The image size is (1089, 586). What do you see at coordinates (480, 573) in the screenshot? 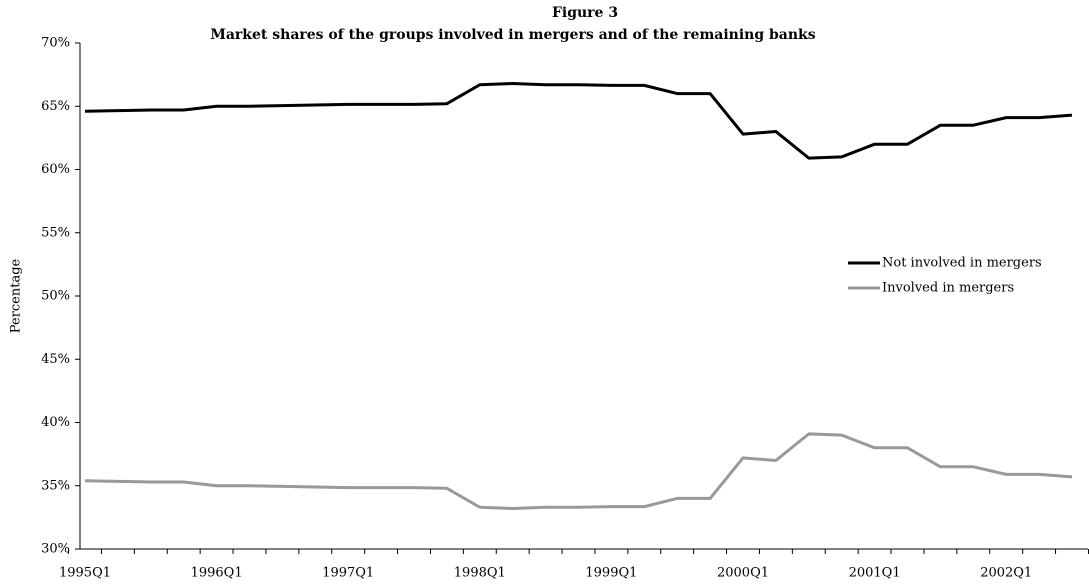
I see `x-tick-label: 1998Q1` at bounding box center [480, 573].